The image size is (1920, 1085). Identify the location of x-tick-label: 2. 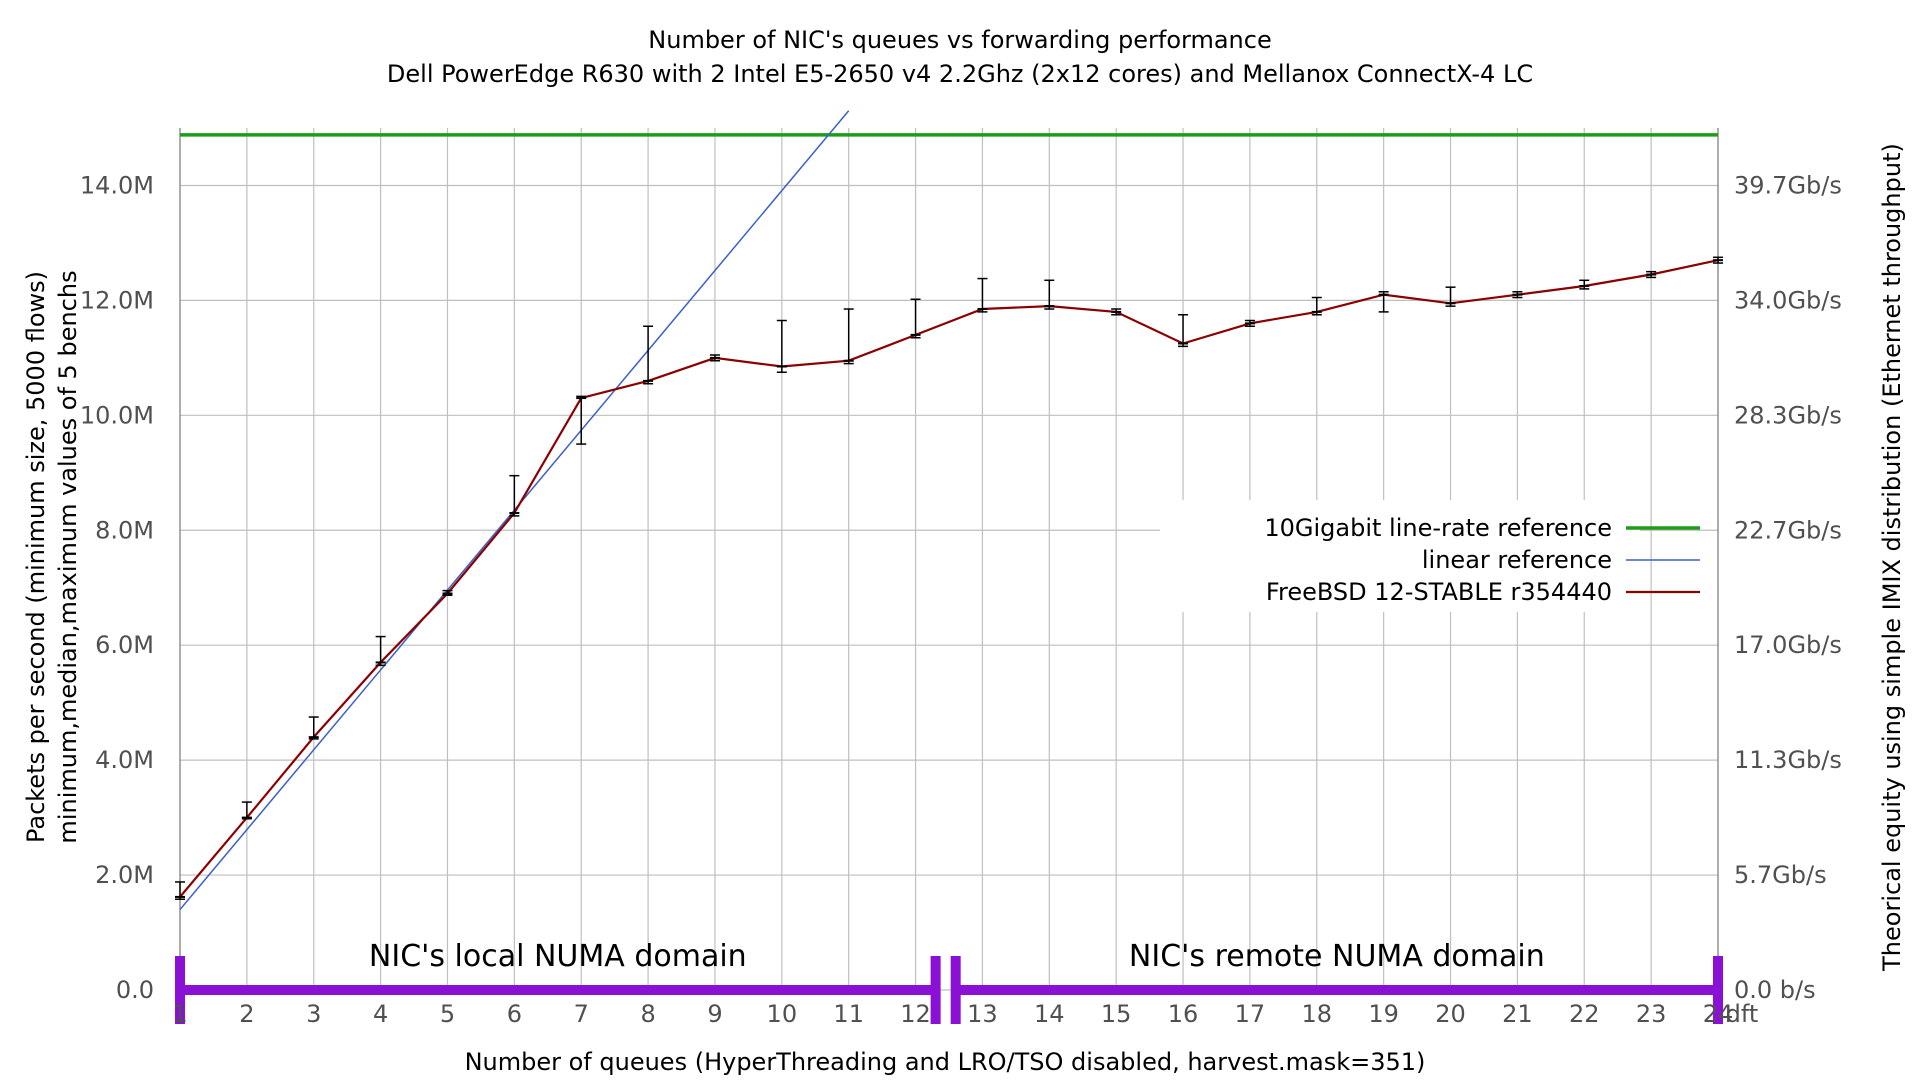
(246, 1014).